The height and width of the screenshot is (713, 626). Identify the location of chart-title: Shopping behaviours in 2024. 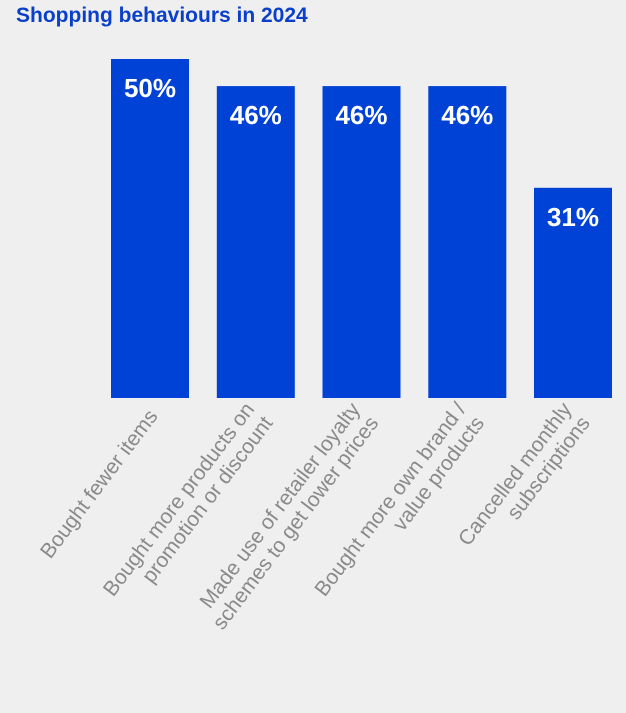
(162, 15).